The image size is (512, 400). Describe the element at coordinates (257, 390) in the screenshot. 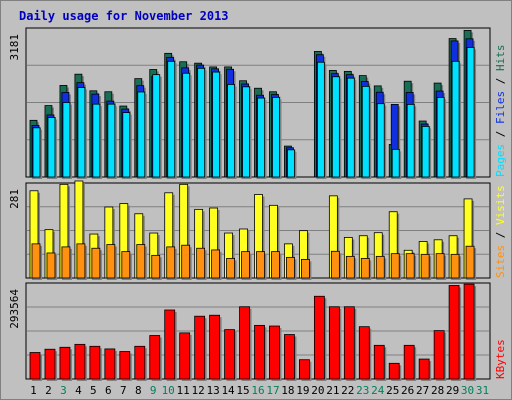

I see `x-tick-label: 16` at that location.